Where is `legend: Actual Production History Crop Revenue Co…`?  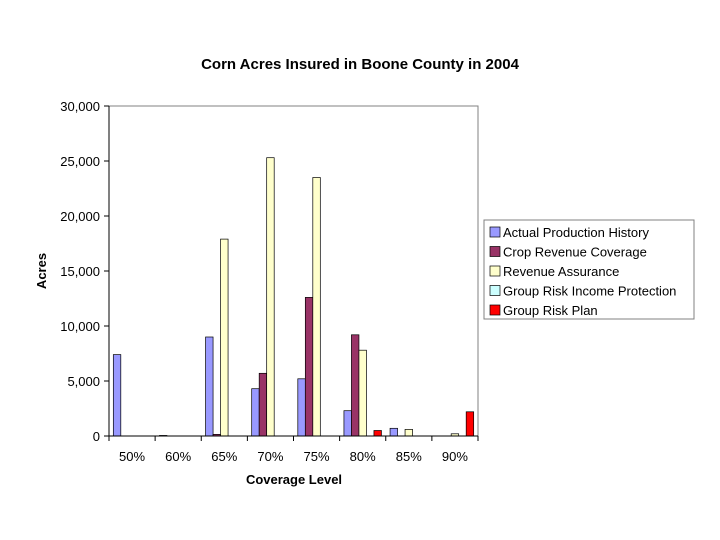 legend: Actual Production History Crop Revenue Co… is located at coordinates (589, 269).